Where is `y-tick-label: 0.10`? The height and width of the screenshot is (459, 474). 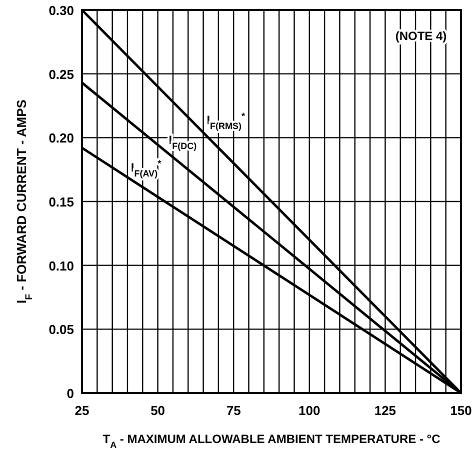 y-tick-label: 0.10 is located at coordinates (61, 266).